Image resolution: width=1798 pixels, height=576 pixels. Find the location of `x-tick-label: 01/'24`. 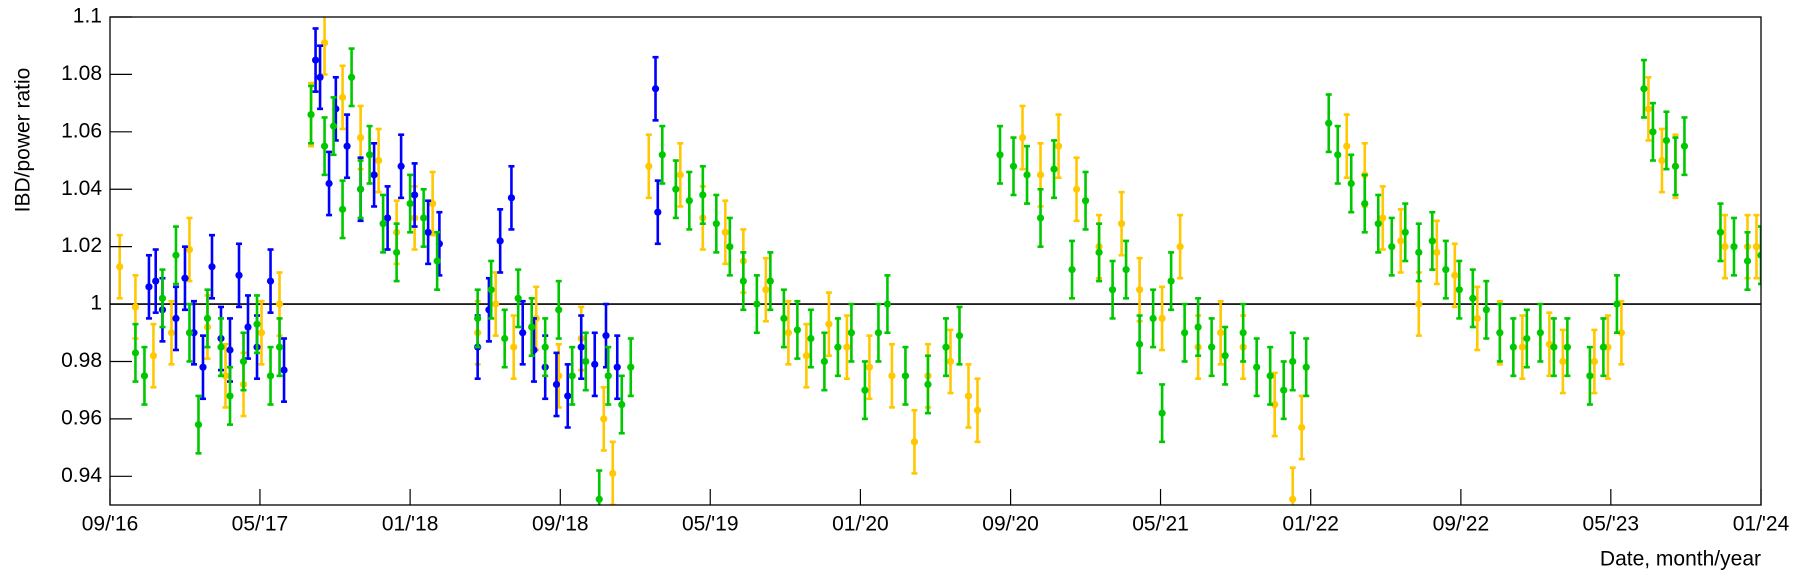

x-tick-label: 01/'24 is located at coordinates (1761, 524).